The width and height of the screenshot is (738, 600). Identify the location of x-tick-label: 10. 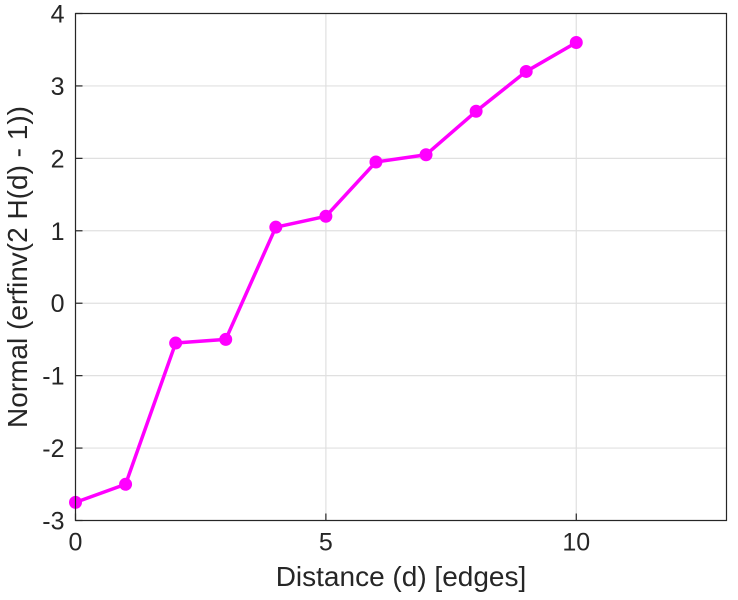
(576, 543).